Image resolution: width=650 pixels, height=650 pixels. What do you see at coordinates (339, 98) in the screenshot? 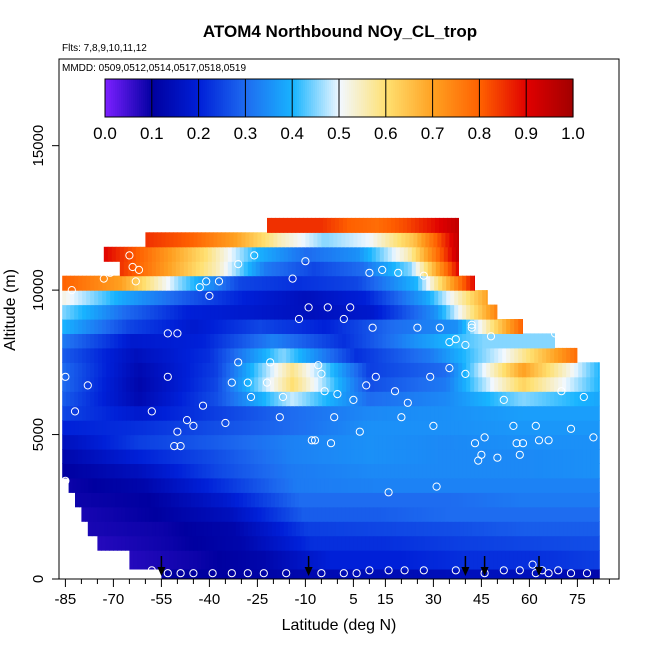
I see `colorbar-frame` at bounding box center [339, 98].